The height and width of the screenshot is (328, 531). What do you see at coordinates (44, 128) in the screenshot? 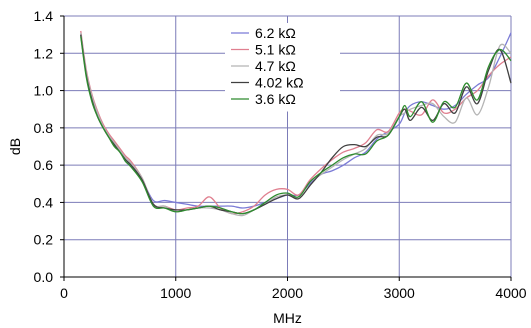
I see `y-tick-label: 0.8` at bounding box center [44, 128].